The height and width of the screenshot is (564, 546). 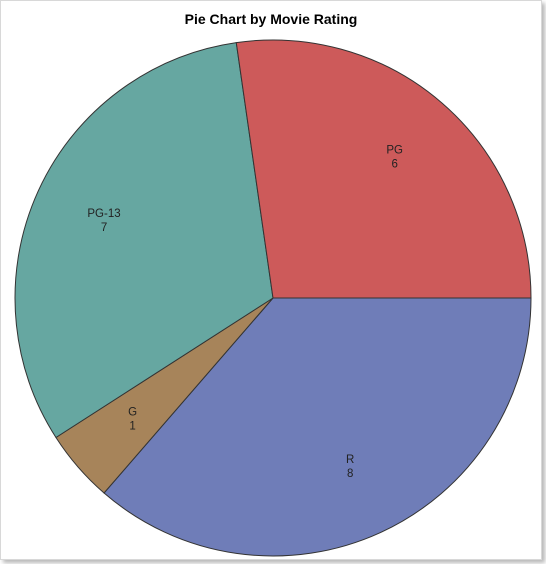 What do you see at coordinates (350, 460) in the screenshot?
I see `slice-label-r: R` at bounding box center [350, 460].